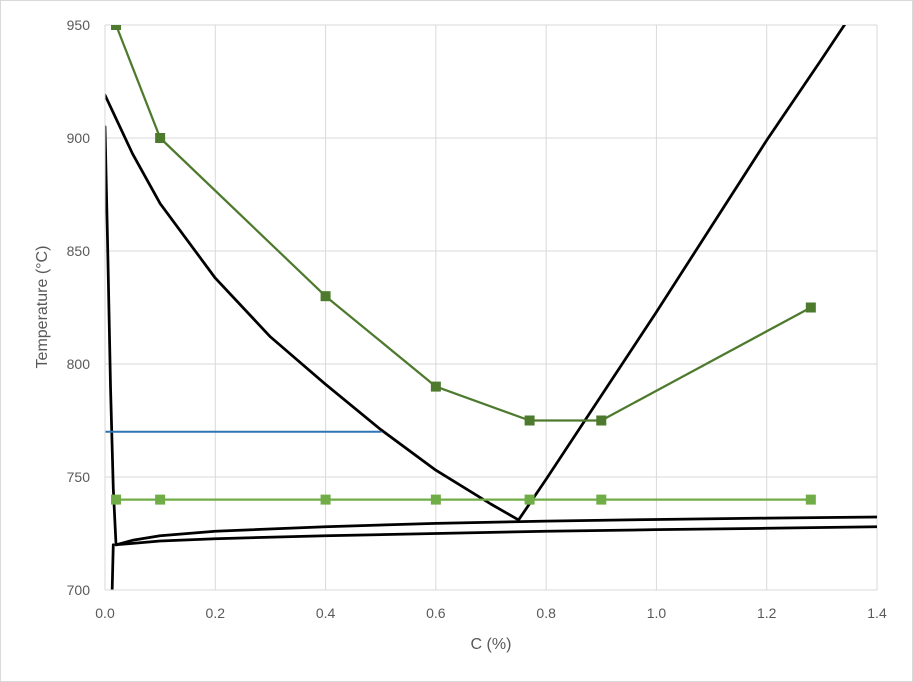  I want to click on y-tick-label: 950, so click(79, 25).